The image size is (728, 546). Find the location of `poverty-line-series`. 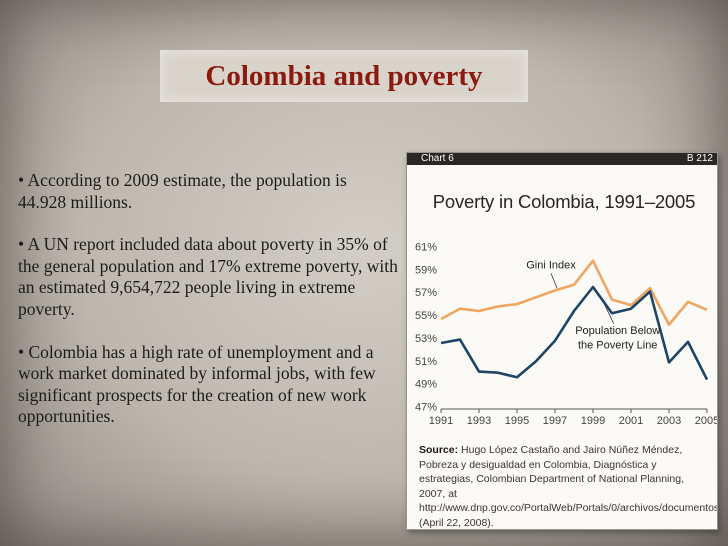

poverty-line-series is located at coordinates (574, 333).